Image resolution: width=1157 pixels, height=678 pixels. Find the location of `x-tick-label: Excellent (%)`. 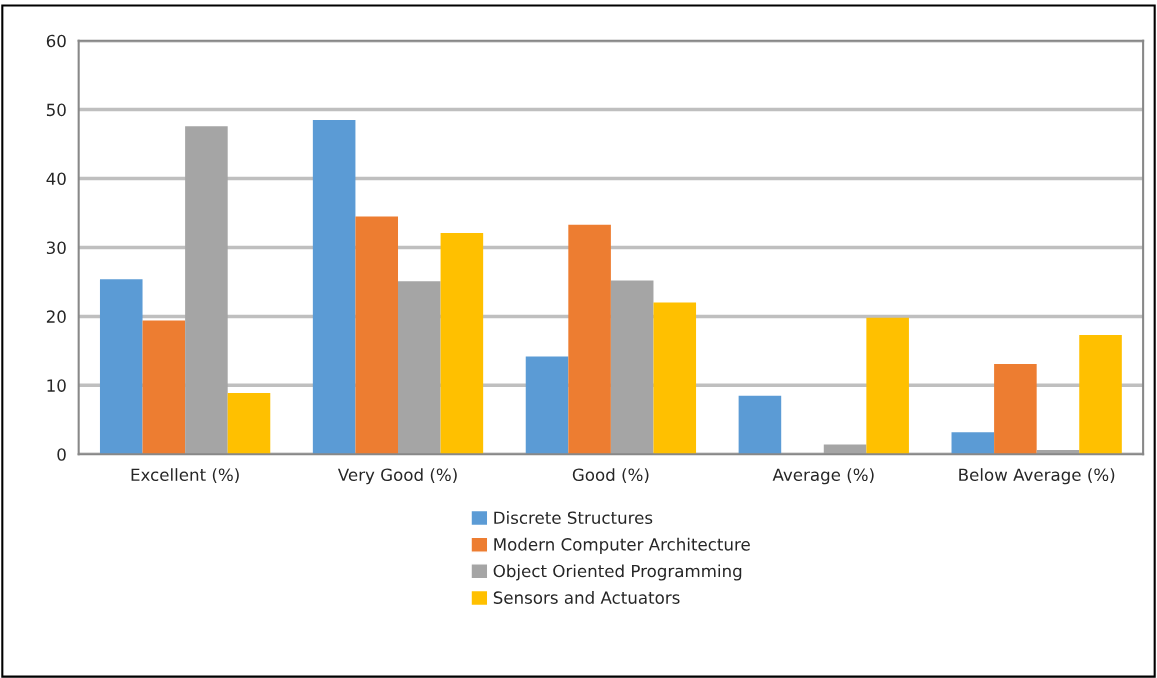

x-tick-label: Excellent (%) is located at coordinates (185, 476).